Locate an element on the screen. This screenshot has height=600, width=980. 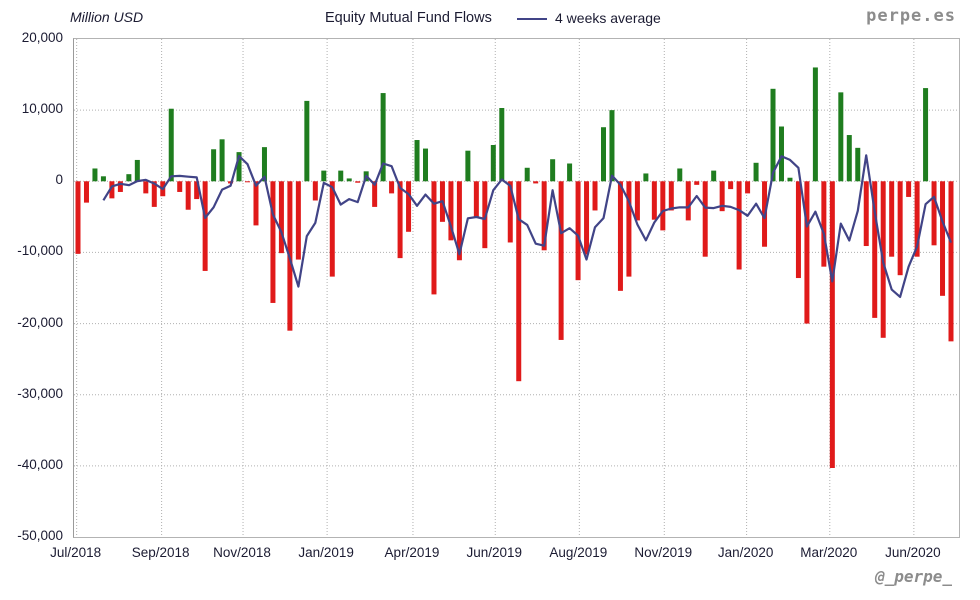
site-watermark: perpe.es is located at coordinates (911, 16).